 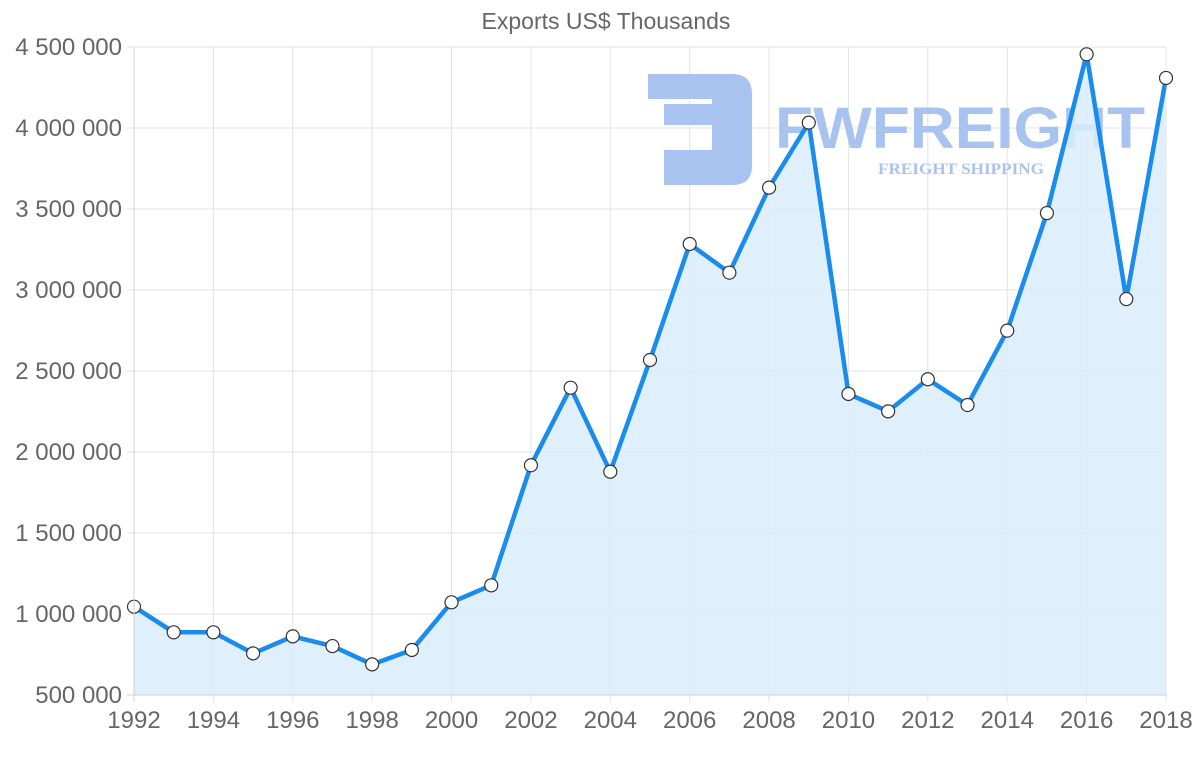 I want to click on data-point-2003, so click(x=570, y=387).